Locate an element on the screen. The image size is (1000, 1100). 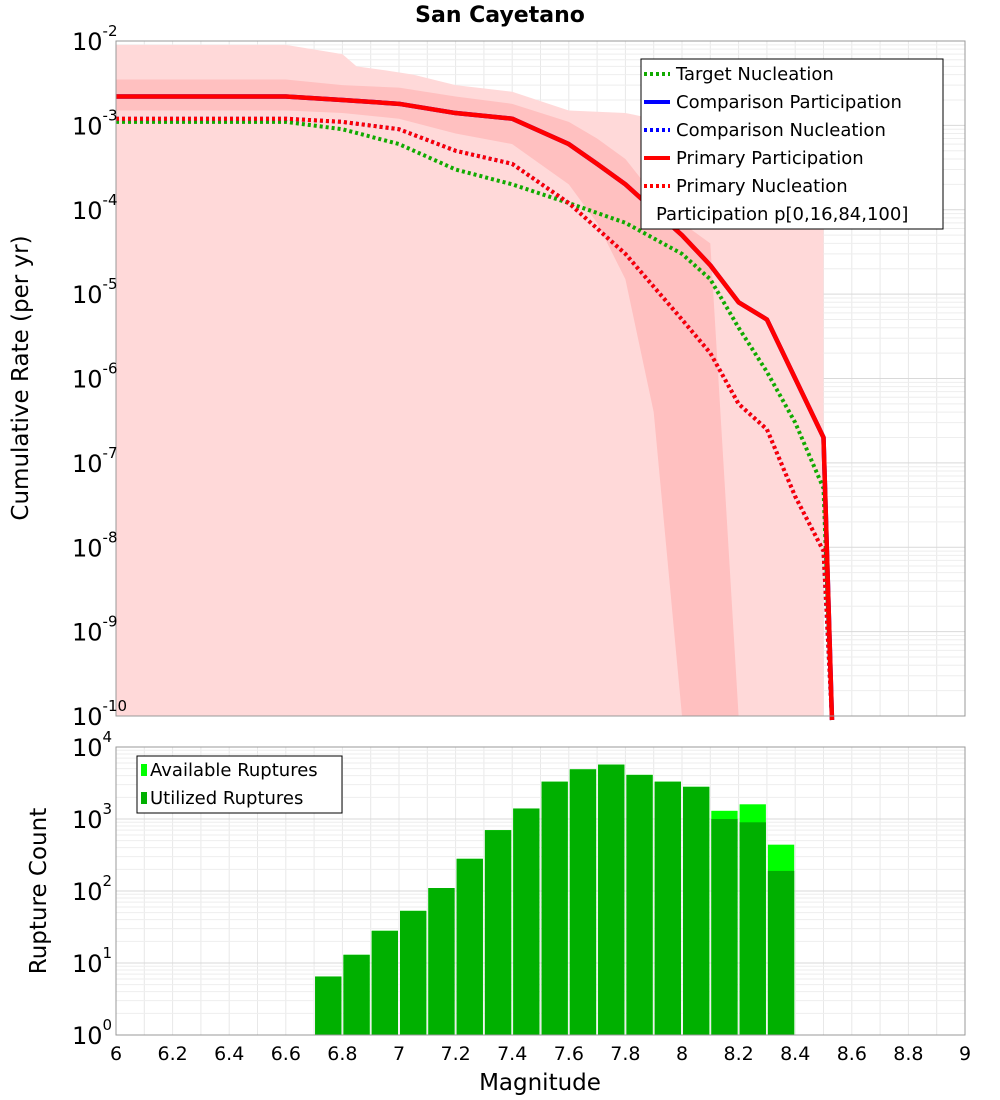
y-tick-label: 10⁻⁶ is located at coordinates (95, 377).